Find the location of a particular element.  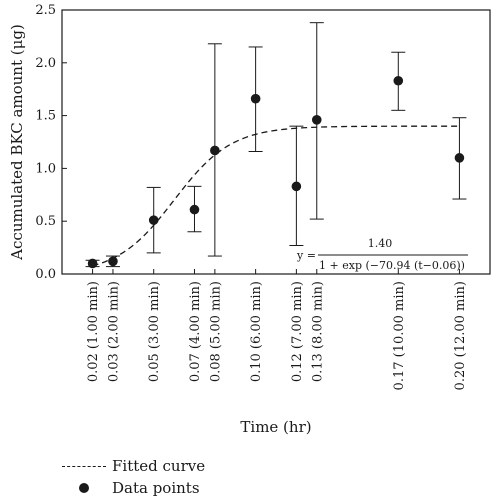

y-tick-label: 2.0 is located at coordinates (45, 63).